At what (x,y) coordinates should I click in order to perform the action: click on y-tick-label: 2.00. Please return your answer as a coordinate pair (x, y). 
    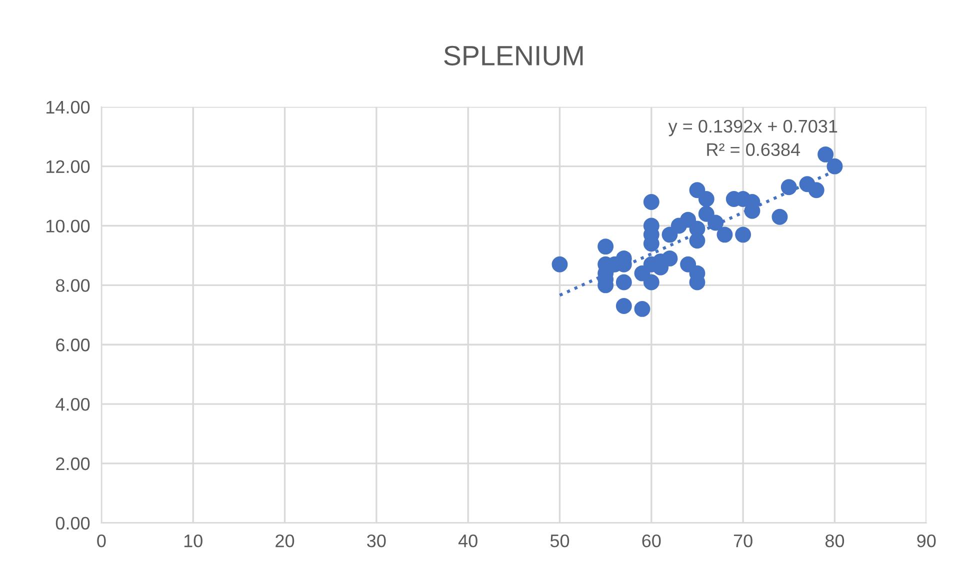
    Looking at the image, I should click on (73, 463).